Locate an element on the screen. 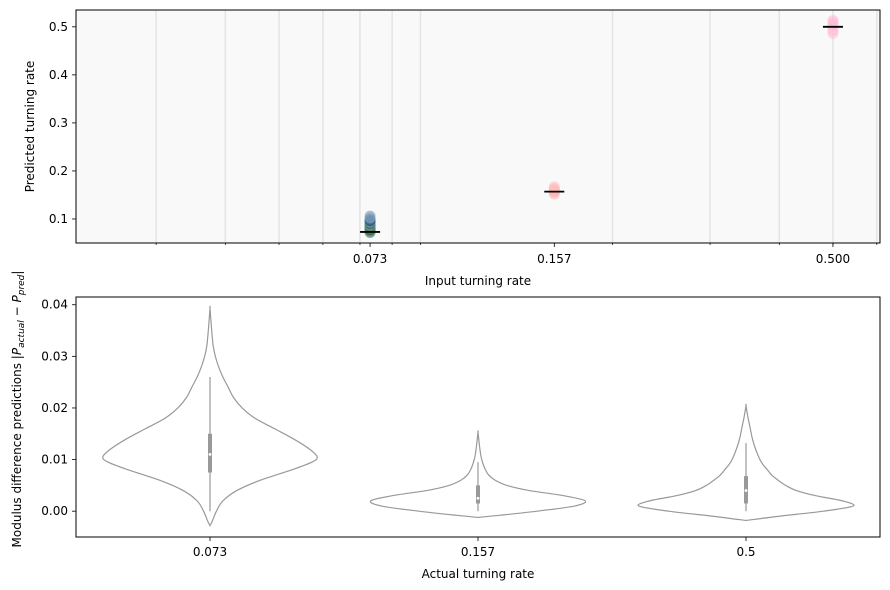  bottom-y-label-sub1: actual is located at coordinates (22, 334).